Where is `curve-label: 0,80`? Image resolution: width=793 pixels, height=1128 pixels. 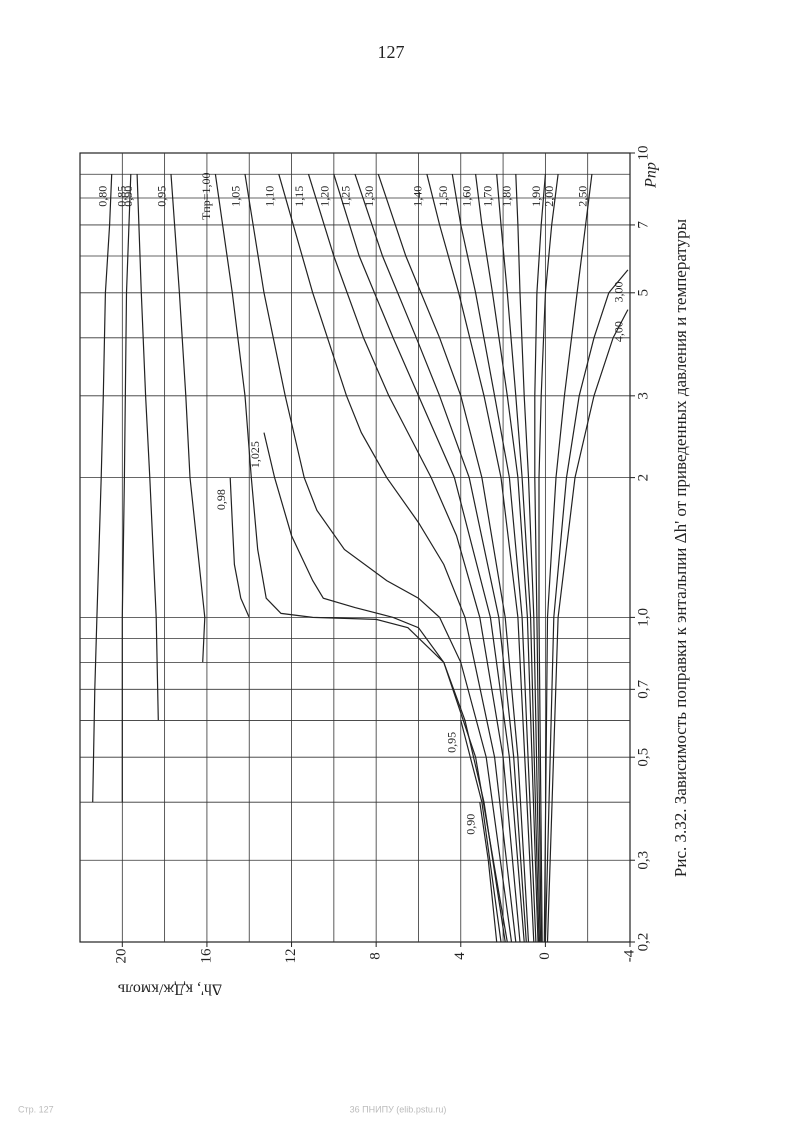
curve-label: 0,80 is located at coordinates (102, 196).